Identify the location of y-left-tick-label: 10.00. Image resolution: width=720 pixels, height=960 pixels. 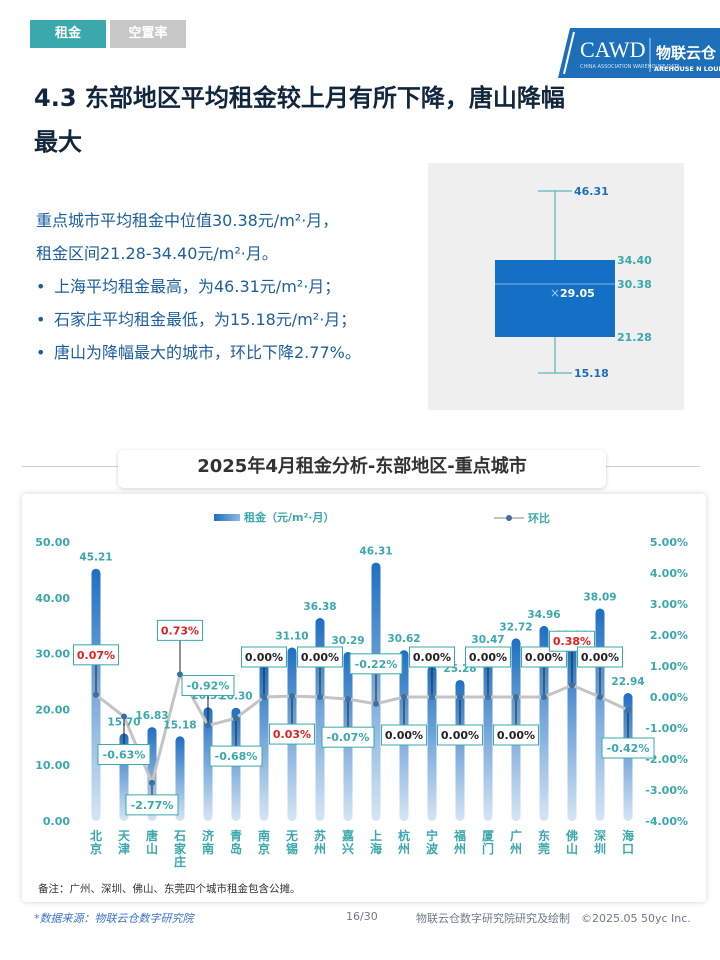
(52, 765).